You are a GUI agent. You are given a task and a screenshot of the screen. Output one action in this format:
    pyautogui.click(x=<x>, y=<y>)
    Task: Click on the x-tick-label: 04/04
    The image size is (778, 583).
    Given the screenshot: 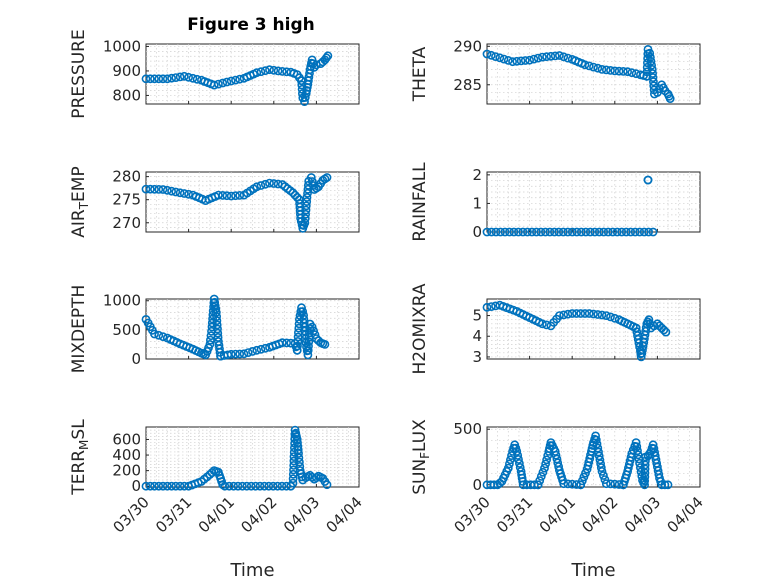 What is the action you would take?
    pyautogui.click(x=685, y=514)
    